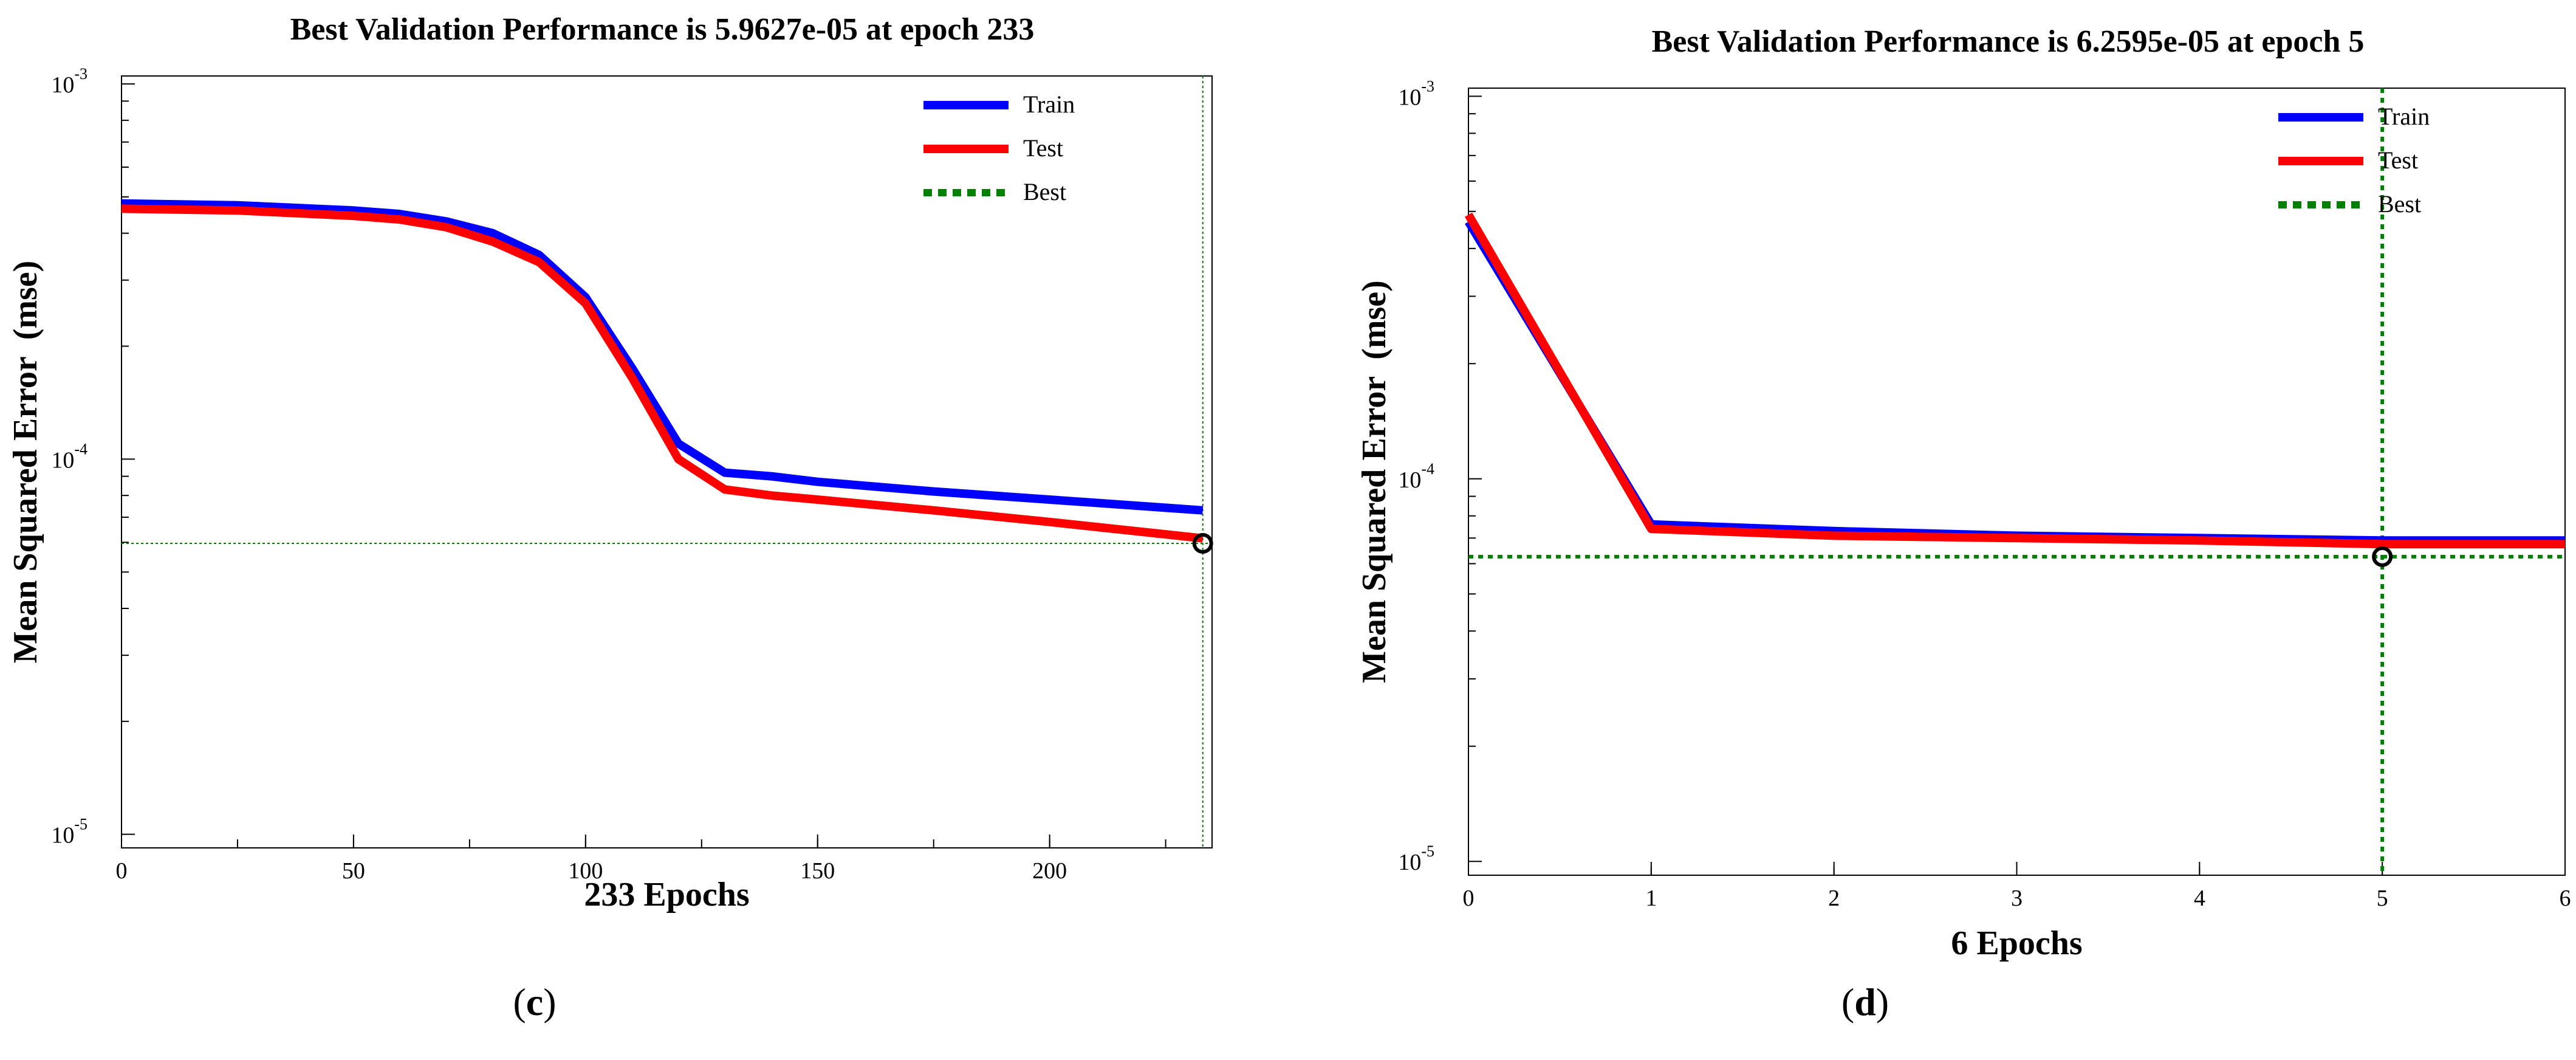 This screenshot has height=1060, width=2576. What do you see at coordinates (666, 895) in the screenshot?
I see `x-axis-label: 233 Epochs` at bounding box center [666, 895].